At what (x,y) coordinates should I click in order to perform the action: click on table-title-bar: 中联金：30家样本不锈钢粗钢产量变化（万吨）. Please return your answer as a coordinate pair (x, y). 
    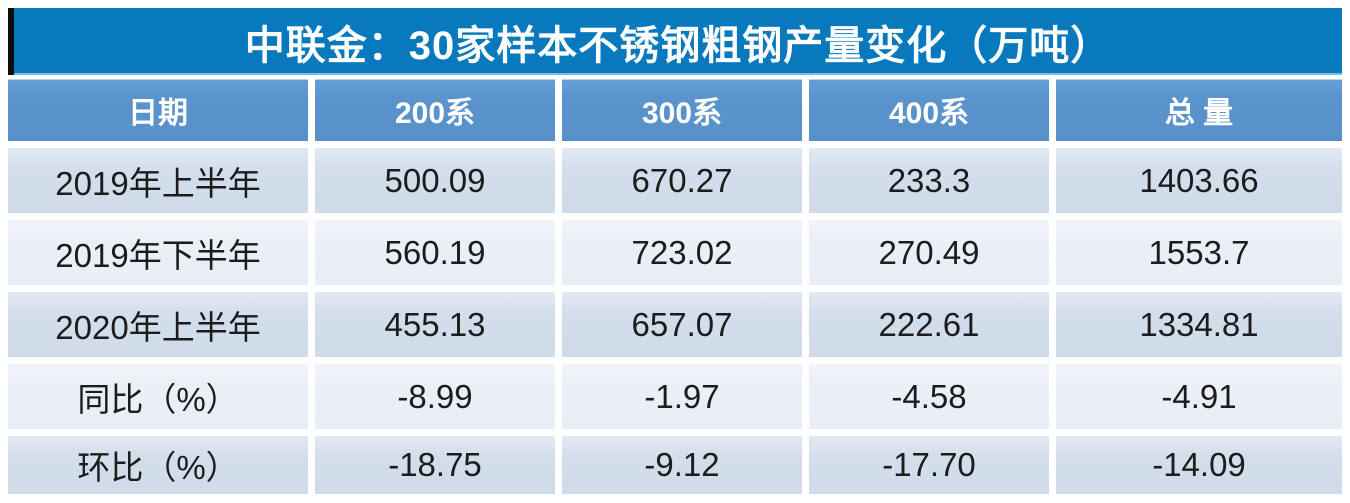
    Looking at the image, I should click on (675, 41).